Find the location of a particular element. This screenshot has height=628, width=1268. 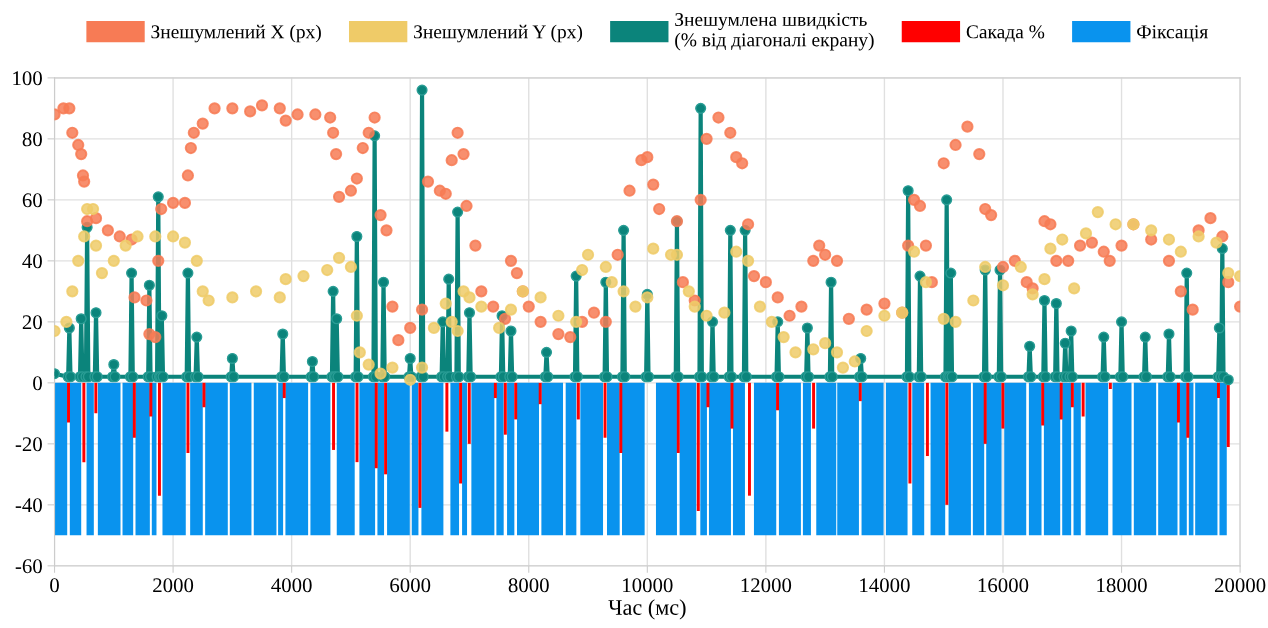

y-tick-label: -40 is located at coordinates (28, 505).